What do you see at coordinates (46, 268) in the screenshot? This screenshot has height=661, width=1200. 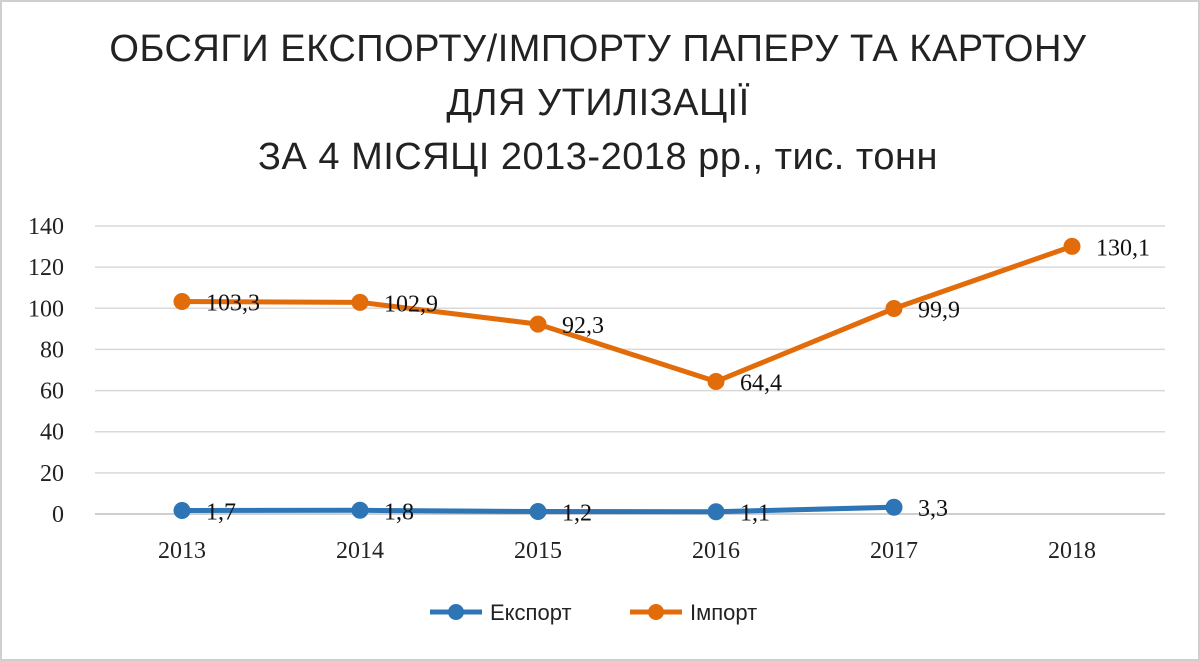 I see `y-tick-label: 120` at bounding box center [46, 268].